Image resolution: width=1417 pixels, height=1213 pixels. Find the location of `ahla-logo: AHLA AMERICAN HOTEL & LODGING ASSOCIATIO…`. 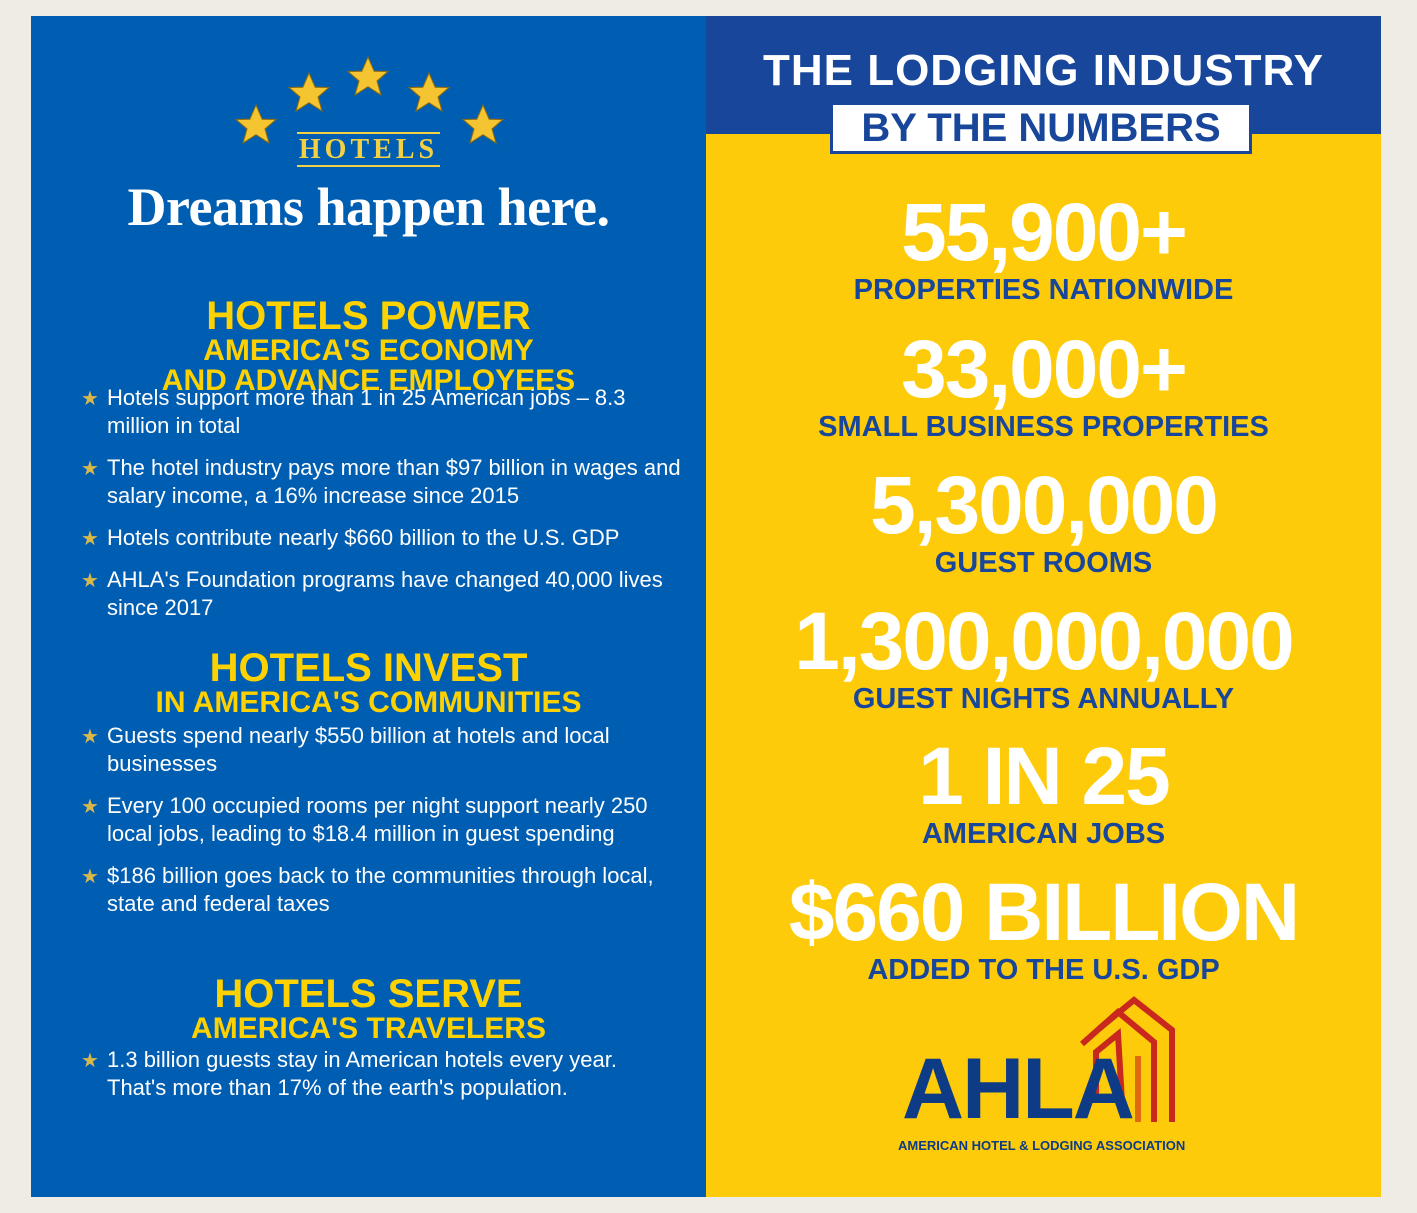

ahla-logo: AHLA AMERICAN HOTEL & LODGING ASSOCIATIO… is located at coordinates (1051, 1072).